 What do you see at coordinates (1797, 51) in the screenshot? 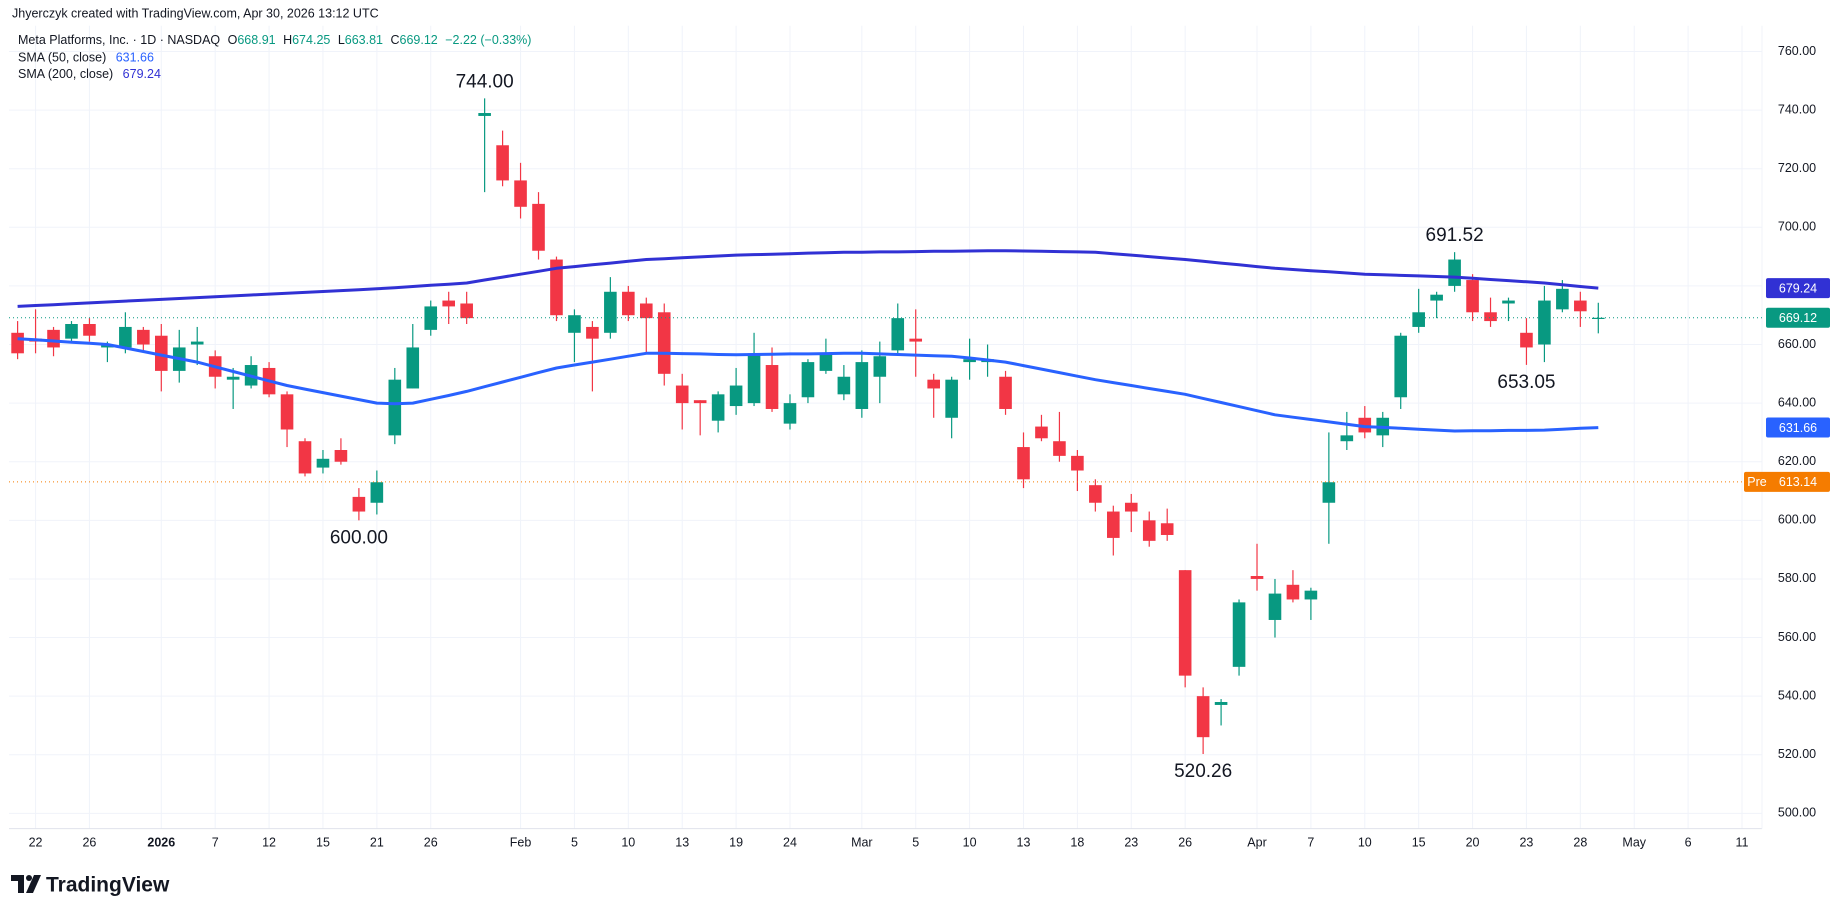
I see `y-tick-label: 760.00` at bounding box center [1797, 51].